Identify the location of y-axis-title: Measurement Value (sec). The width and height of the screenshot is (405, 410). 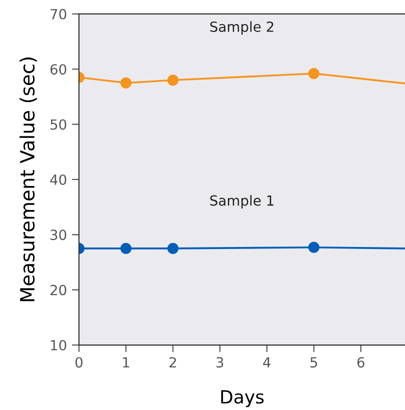
(28, 180).